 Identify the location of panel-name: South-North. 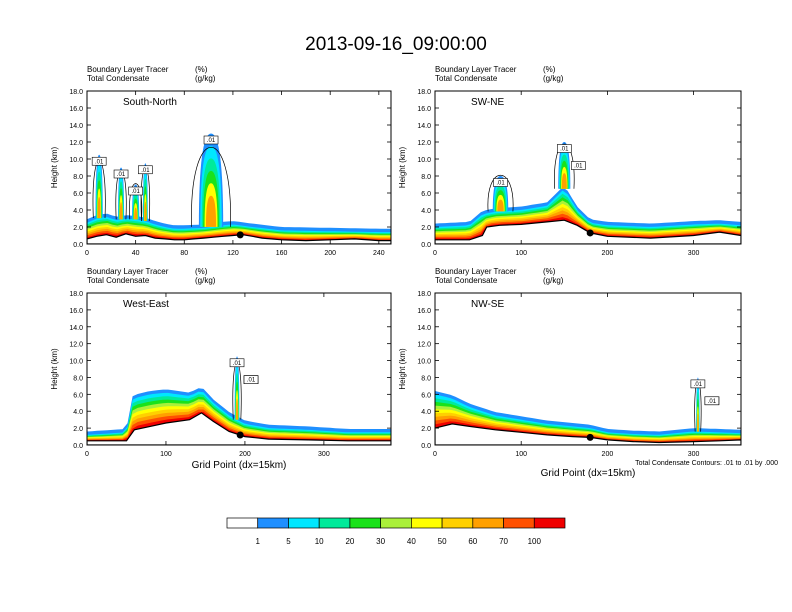
(150, 102).